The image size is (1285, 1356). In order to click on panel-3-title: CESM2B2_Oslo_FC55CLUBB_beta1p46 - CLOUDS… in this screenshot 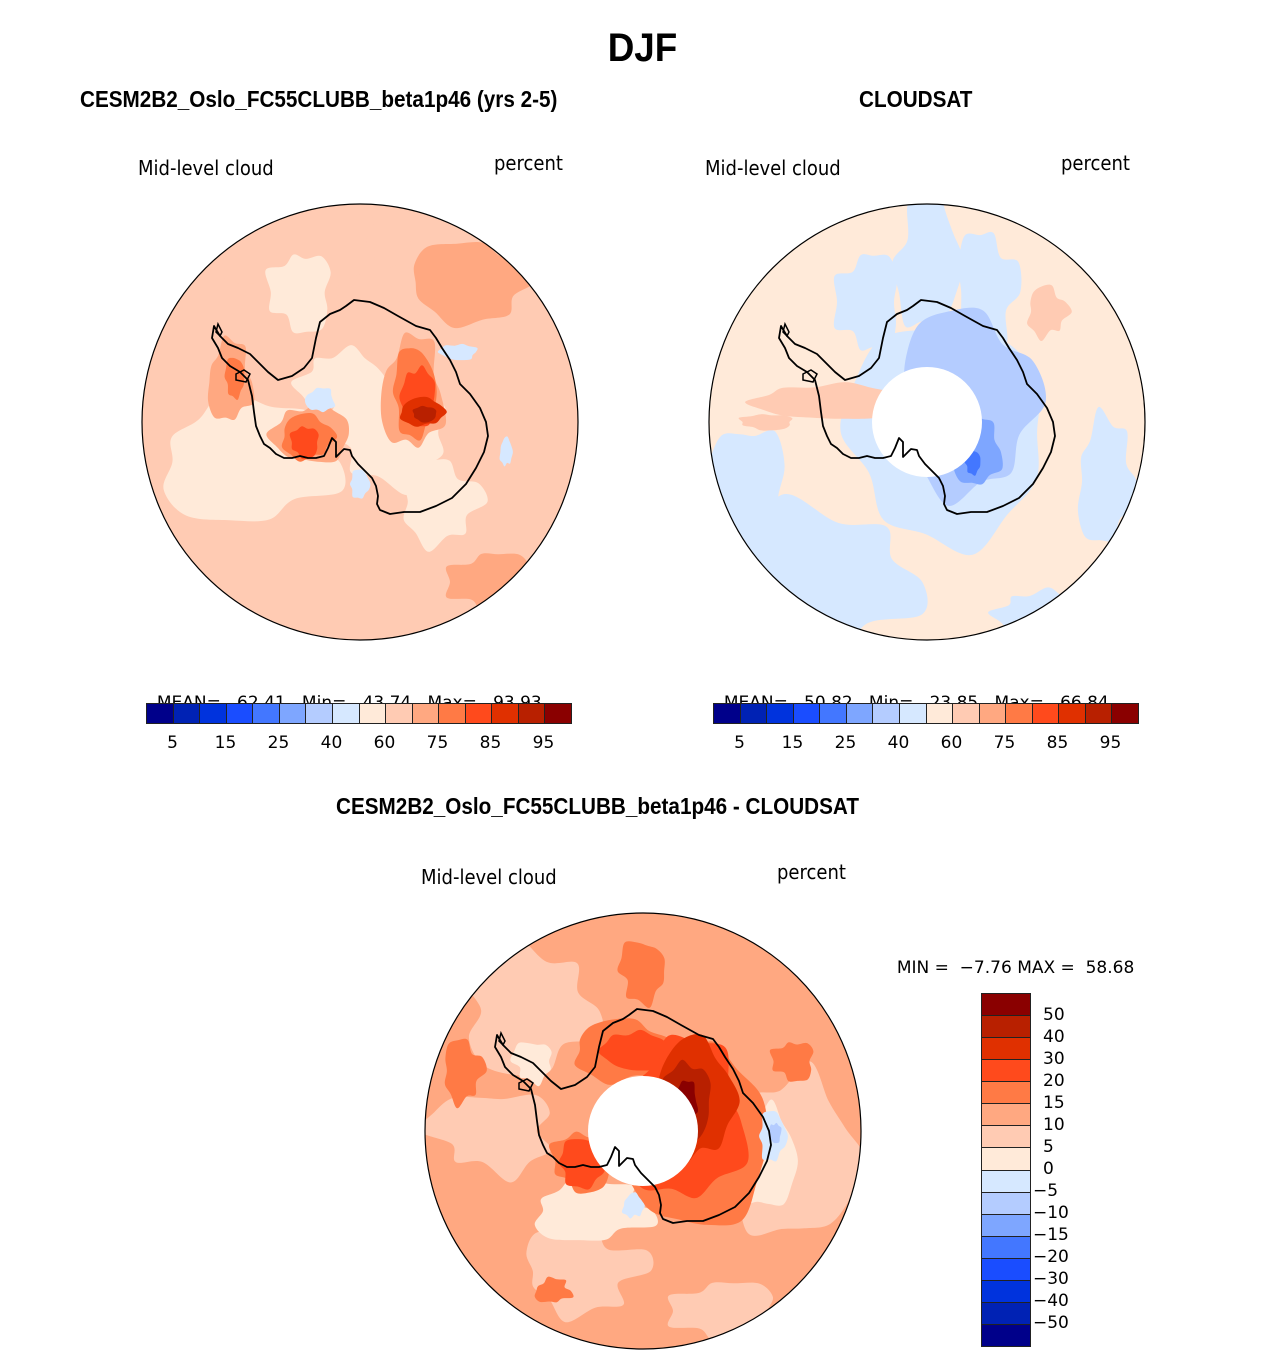, I will do `click(597, 806)`.